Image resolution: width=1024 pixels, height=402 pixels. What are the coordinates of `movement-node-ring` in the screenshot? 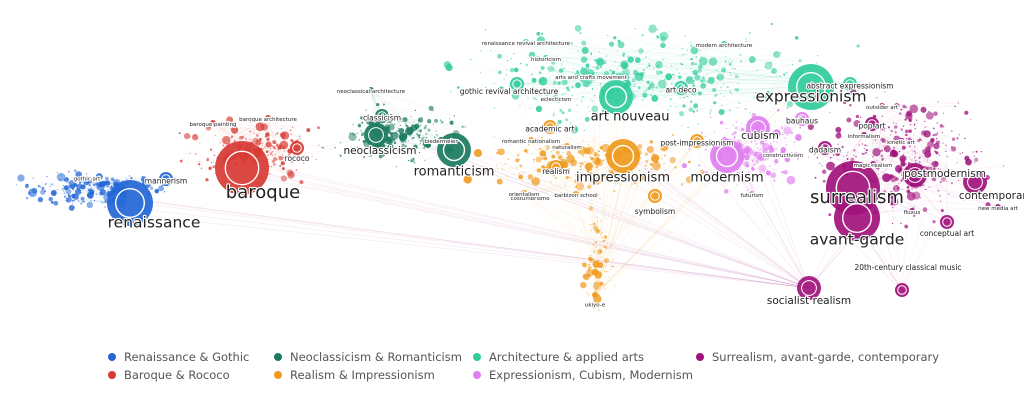 It's located at (655, 196).